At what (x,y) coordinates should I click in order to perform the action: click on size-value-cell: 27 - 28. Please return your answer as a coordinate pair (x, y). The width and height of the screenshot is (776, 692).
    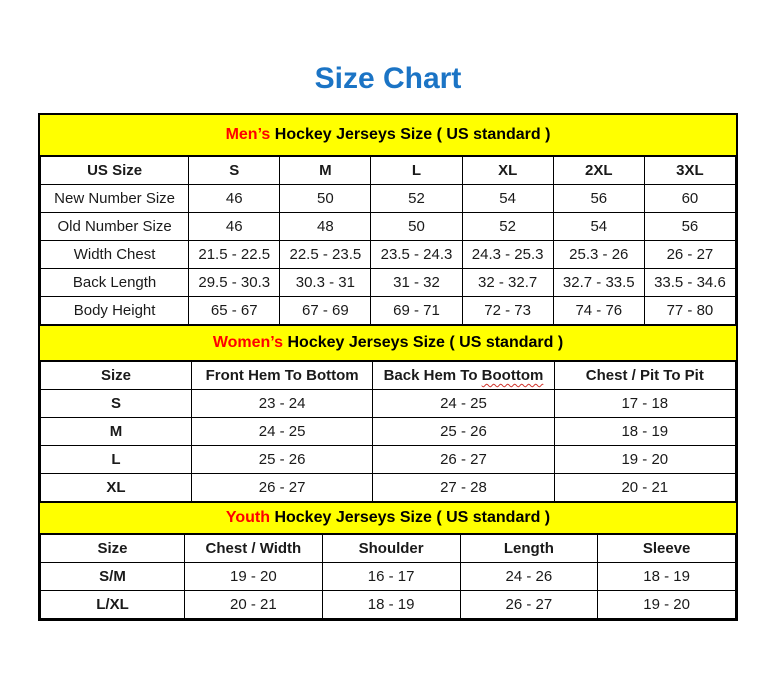
    Looking at the image, I should click on (463, 487).